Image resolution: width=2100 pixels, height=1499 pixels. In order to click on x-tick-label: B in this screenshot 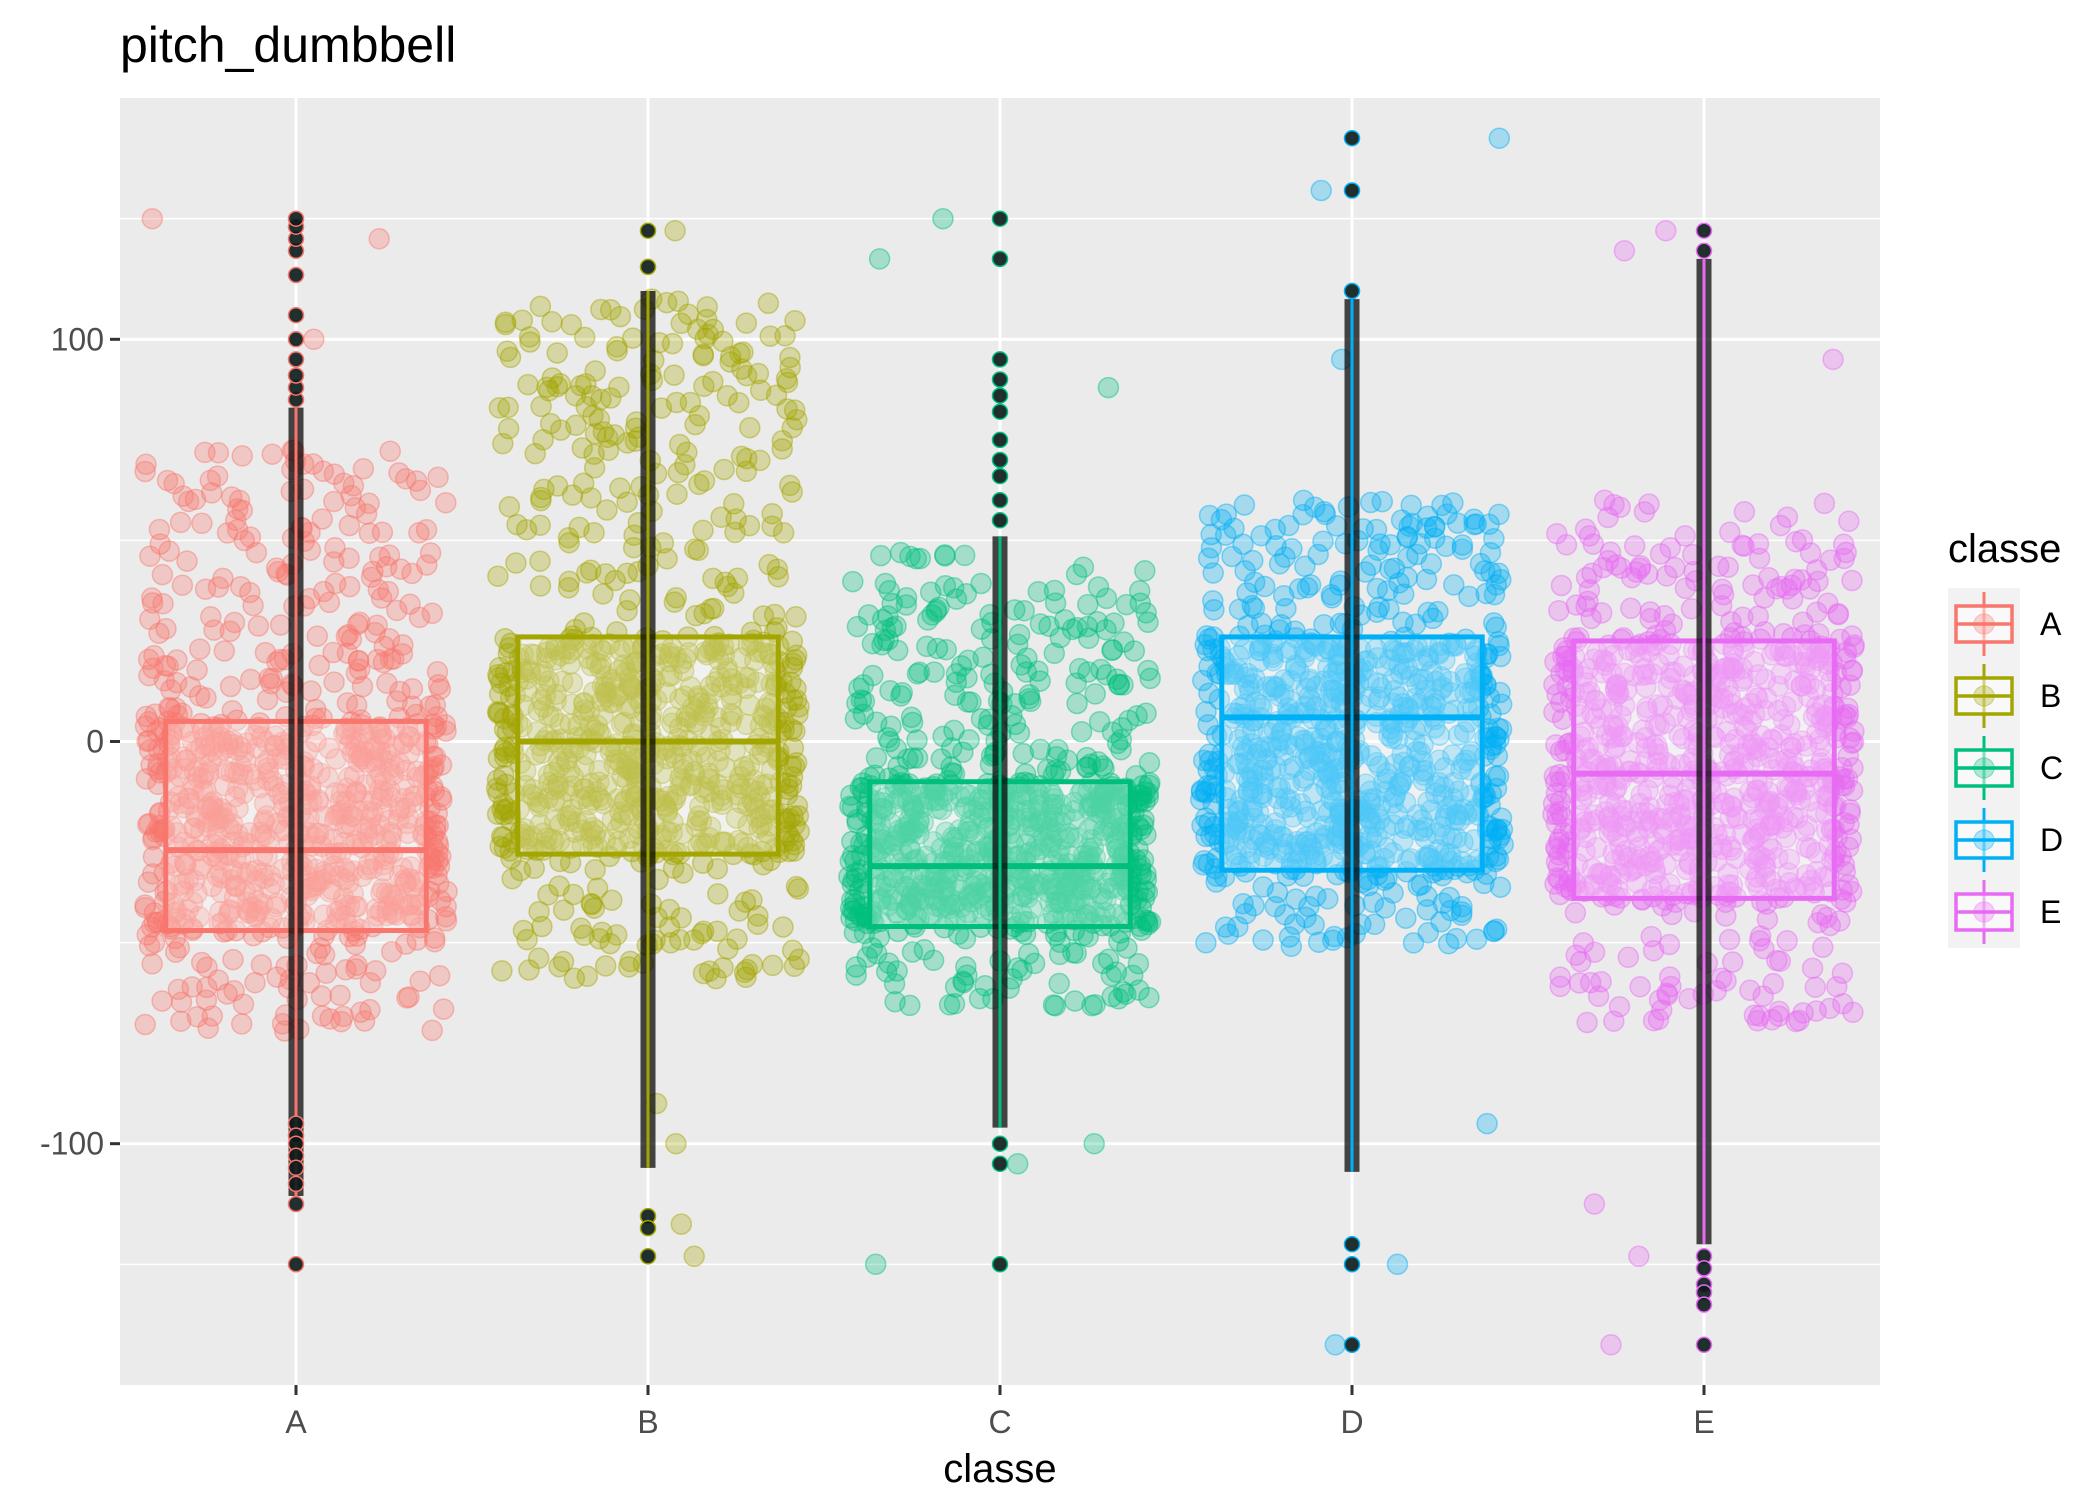, I will do `click(647, 1422)`.